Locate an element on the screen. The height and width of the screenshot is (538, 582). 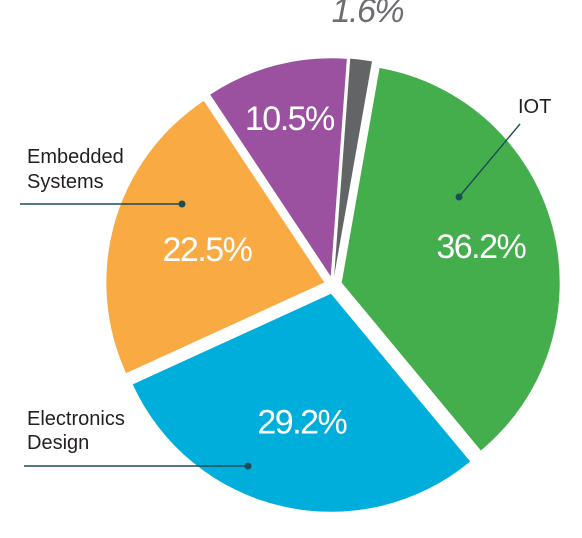
percentage-label-5: 1.6% is located at coordinates (368, 15).